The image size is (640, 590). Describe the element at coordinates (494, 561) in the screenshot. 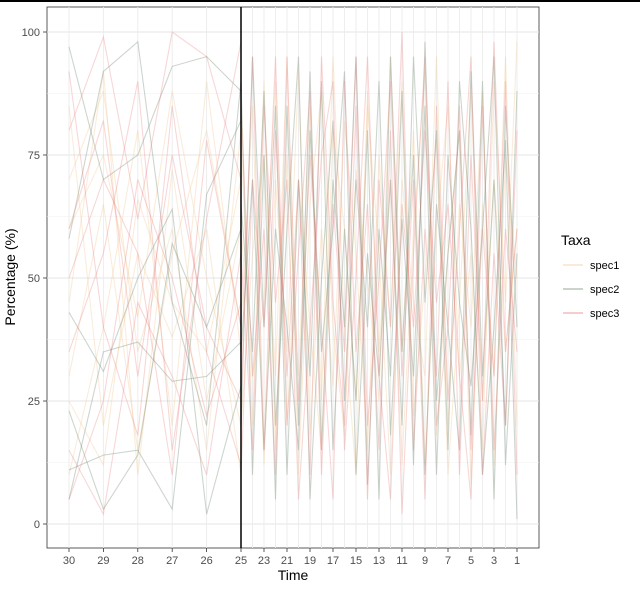

I see `x-tick-label: 3` at that location.